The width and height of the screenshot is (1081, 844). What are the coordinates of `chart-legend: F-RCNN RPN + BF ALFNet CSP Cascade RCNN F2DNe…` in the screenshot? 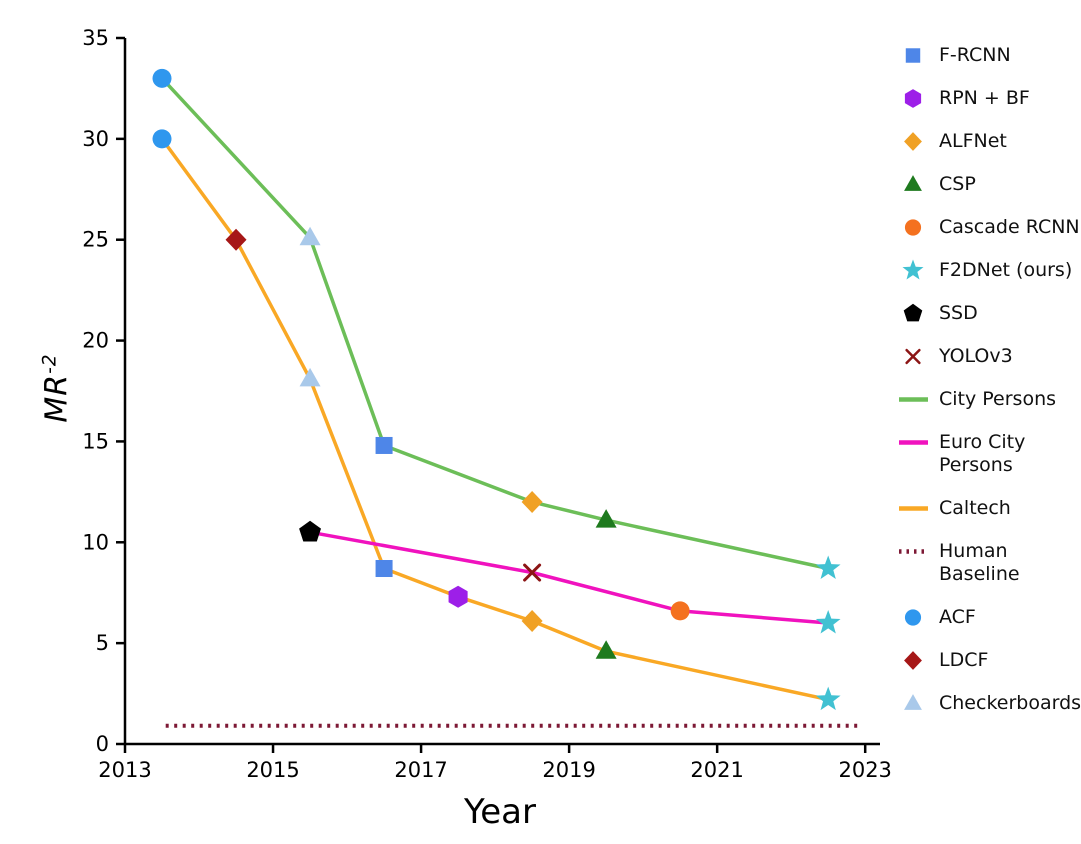 It's located at (989, 389).